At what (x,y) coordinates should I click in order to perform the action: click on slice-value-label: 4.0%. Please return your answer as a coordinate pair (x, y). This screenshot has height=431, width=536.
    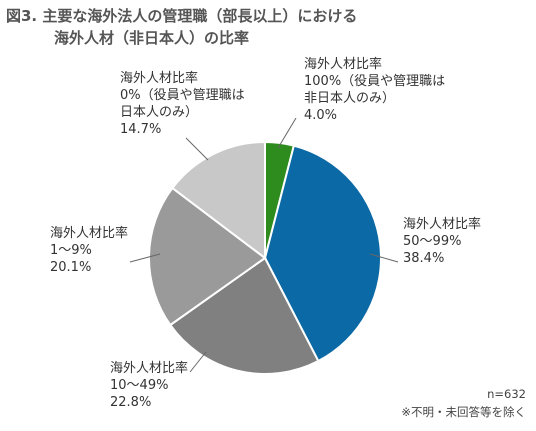
    Looking at the image, I should click on (320, 115).